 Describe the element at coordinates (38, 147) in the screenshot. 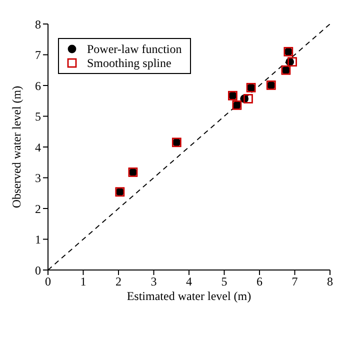

I see `y-tick-label: 4` at that location.